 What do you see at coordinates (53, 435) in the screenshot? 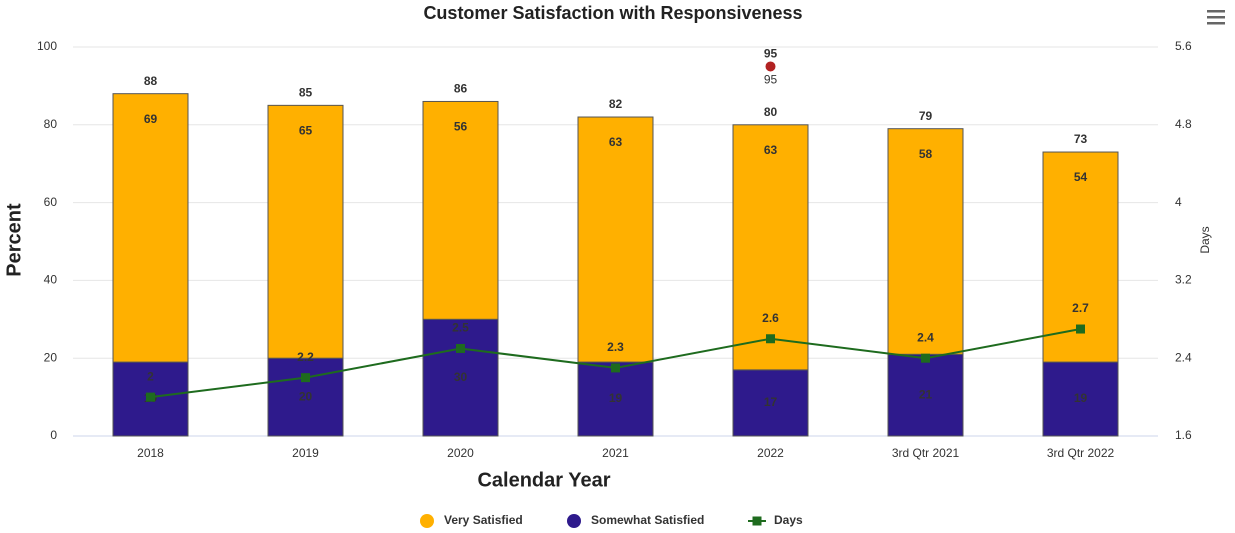
I see `y-tick-label: 0` at bounding box center [53, 435].